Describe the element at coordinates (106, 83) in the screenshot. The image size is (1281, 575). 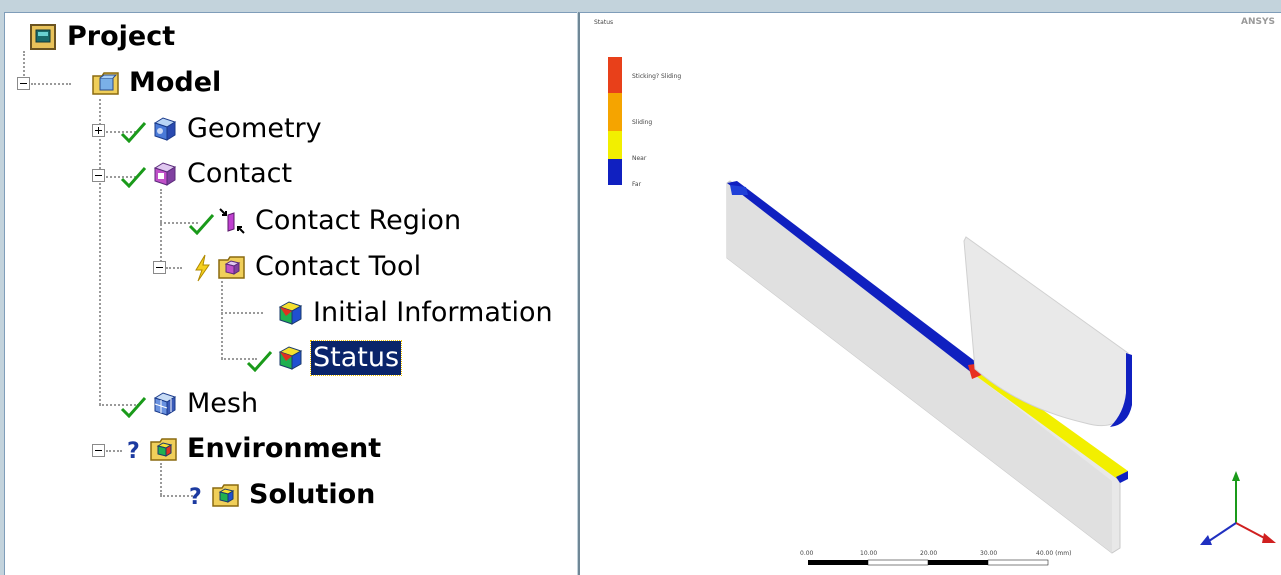
I see `model-folder-icon` at that location.